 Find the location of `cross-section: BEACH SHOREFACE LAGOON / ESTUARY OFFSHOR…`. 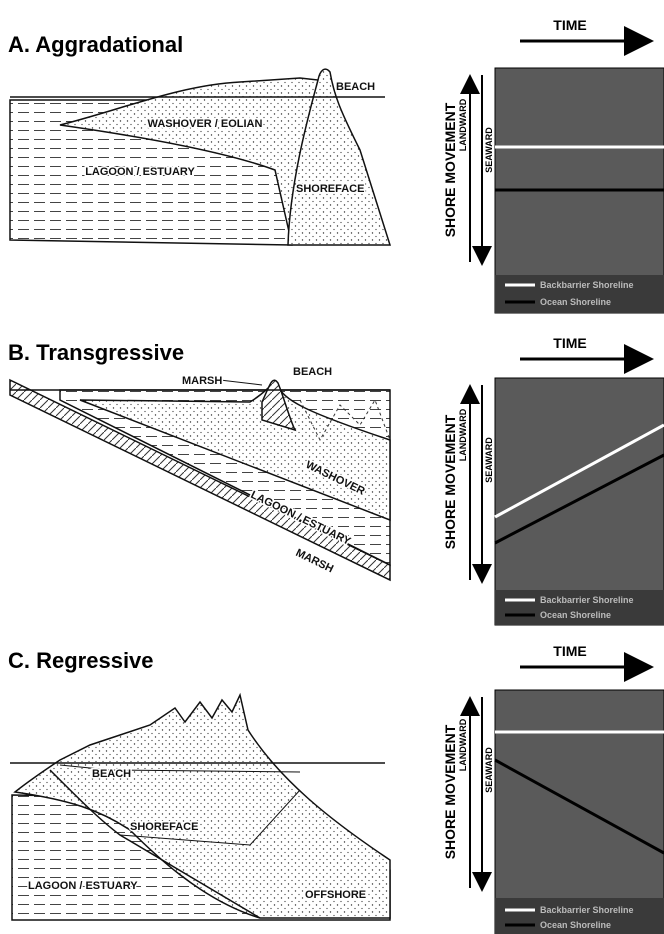

cross-section: BEACH SHOREFACE LAGOON / ESTUARY OFFSHOR… is located at coordinates (200, 806).